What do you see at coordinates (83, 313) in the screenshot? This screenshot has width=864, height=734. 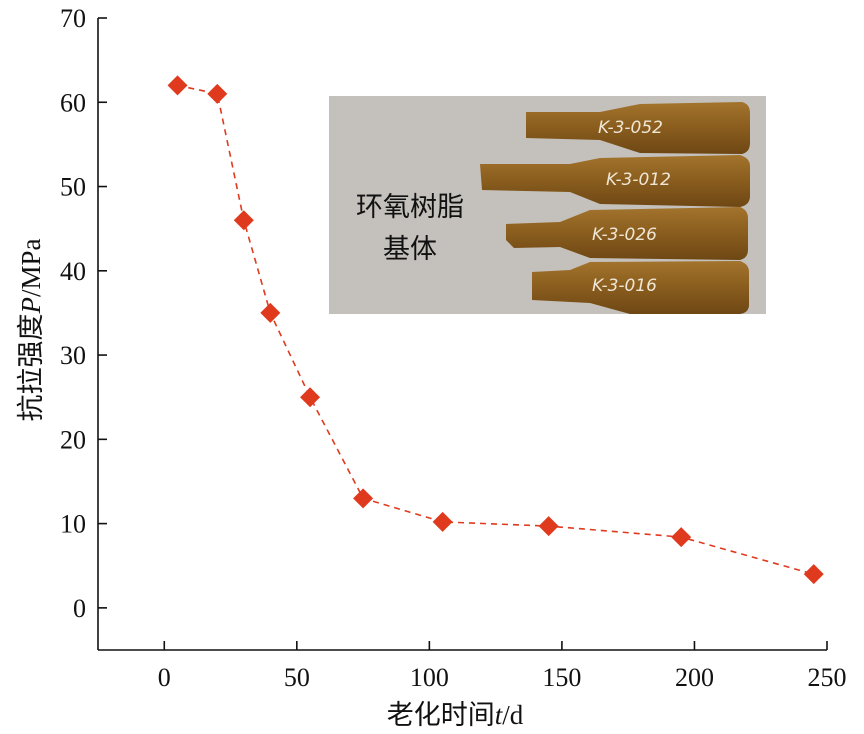 I see `y-ticks: 0 10 20 30 40 50 60 70` at bounding box center [83, 313].